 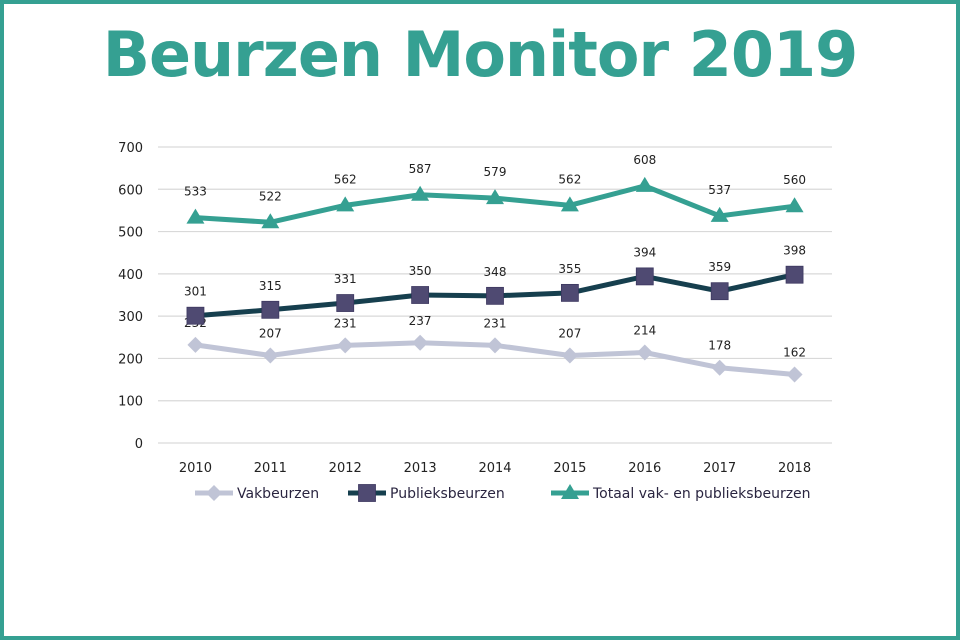 I want to click on data-label: 359, so click(x=719, y=267).